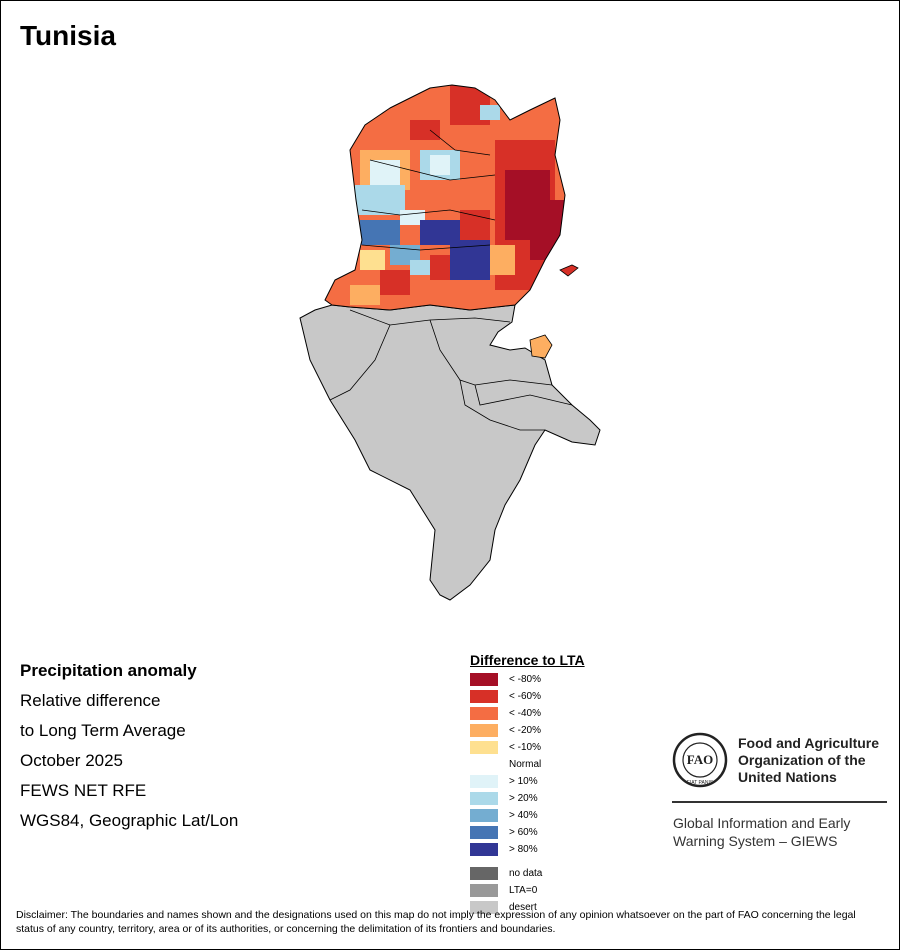 This screenshot has width=900, height=950. I want to click on kerkennah-island, so click(569, 270).